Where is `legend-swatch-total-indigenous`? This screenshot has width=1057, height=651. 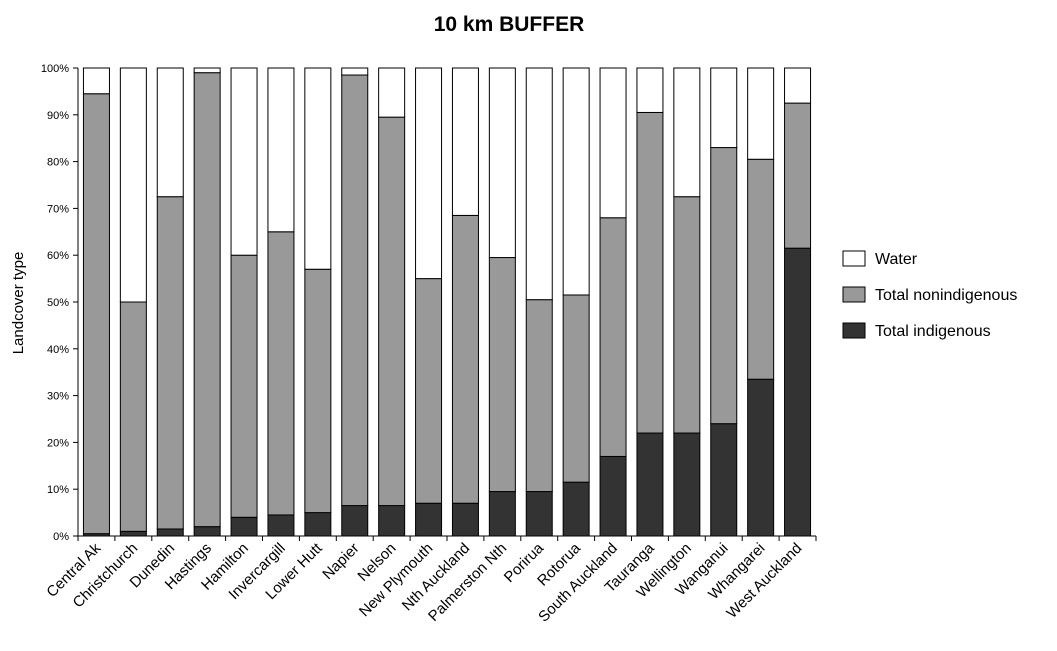
legend-swatch-total-indigenous is located at coordinates (854, 330).